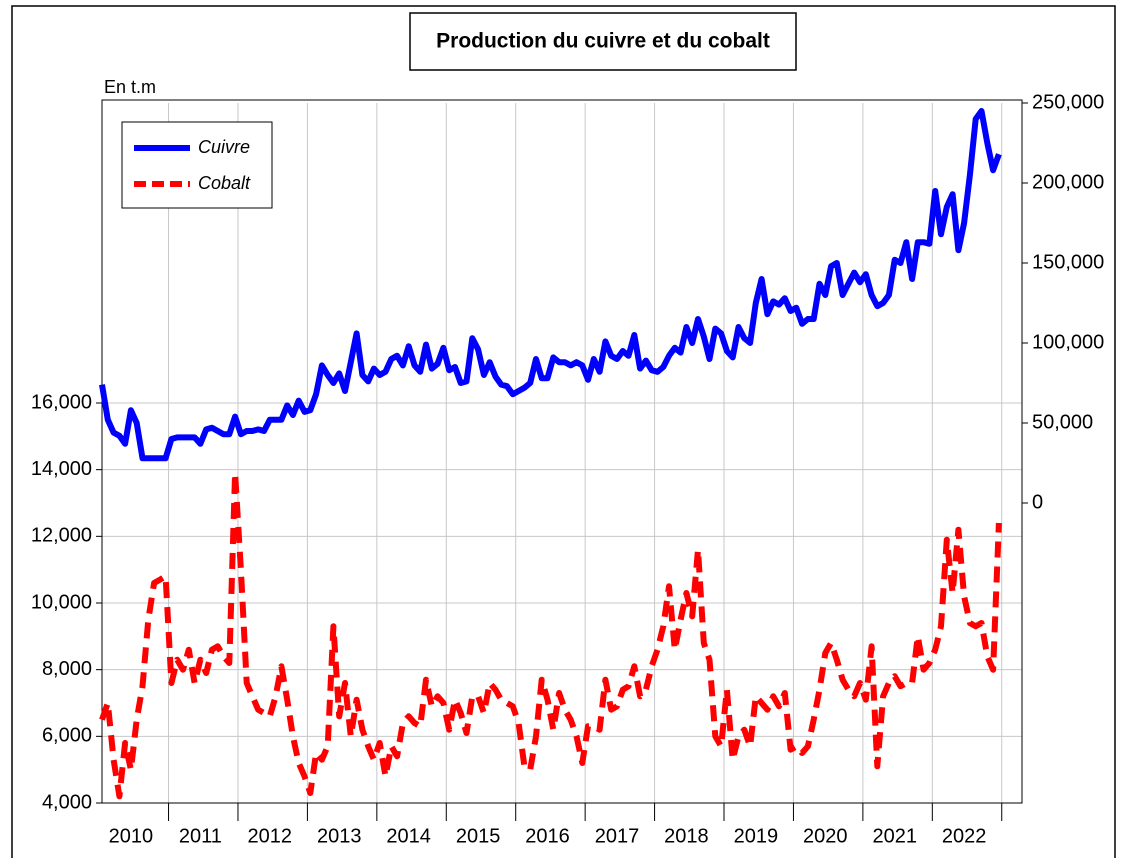 The image size is (1122, 858). I want to click on x-tick-label: 2021, so click(894, 836).